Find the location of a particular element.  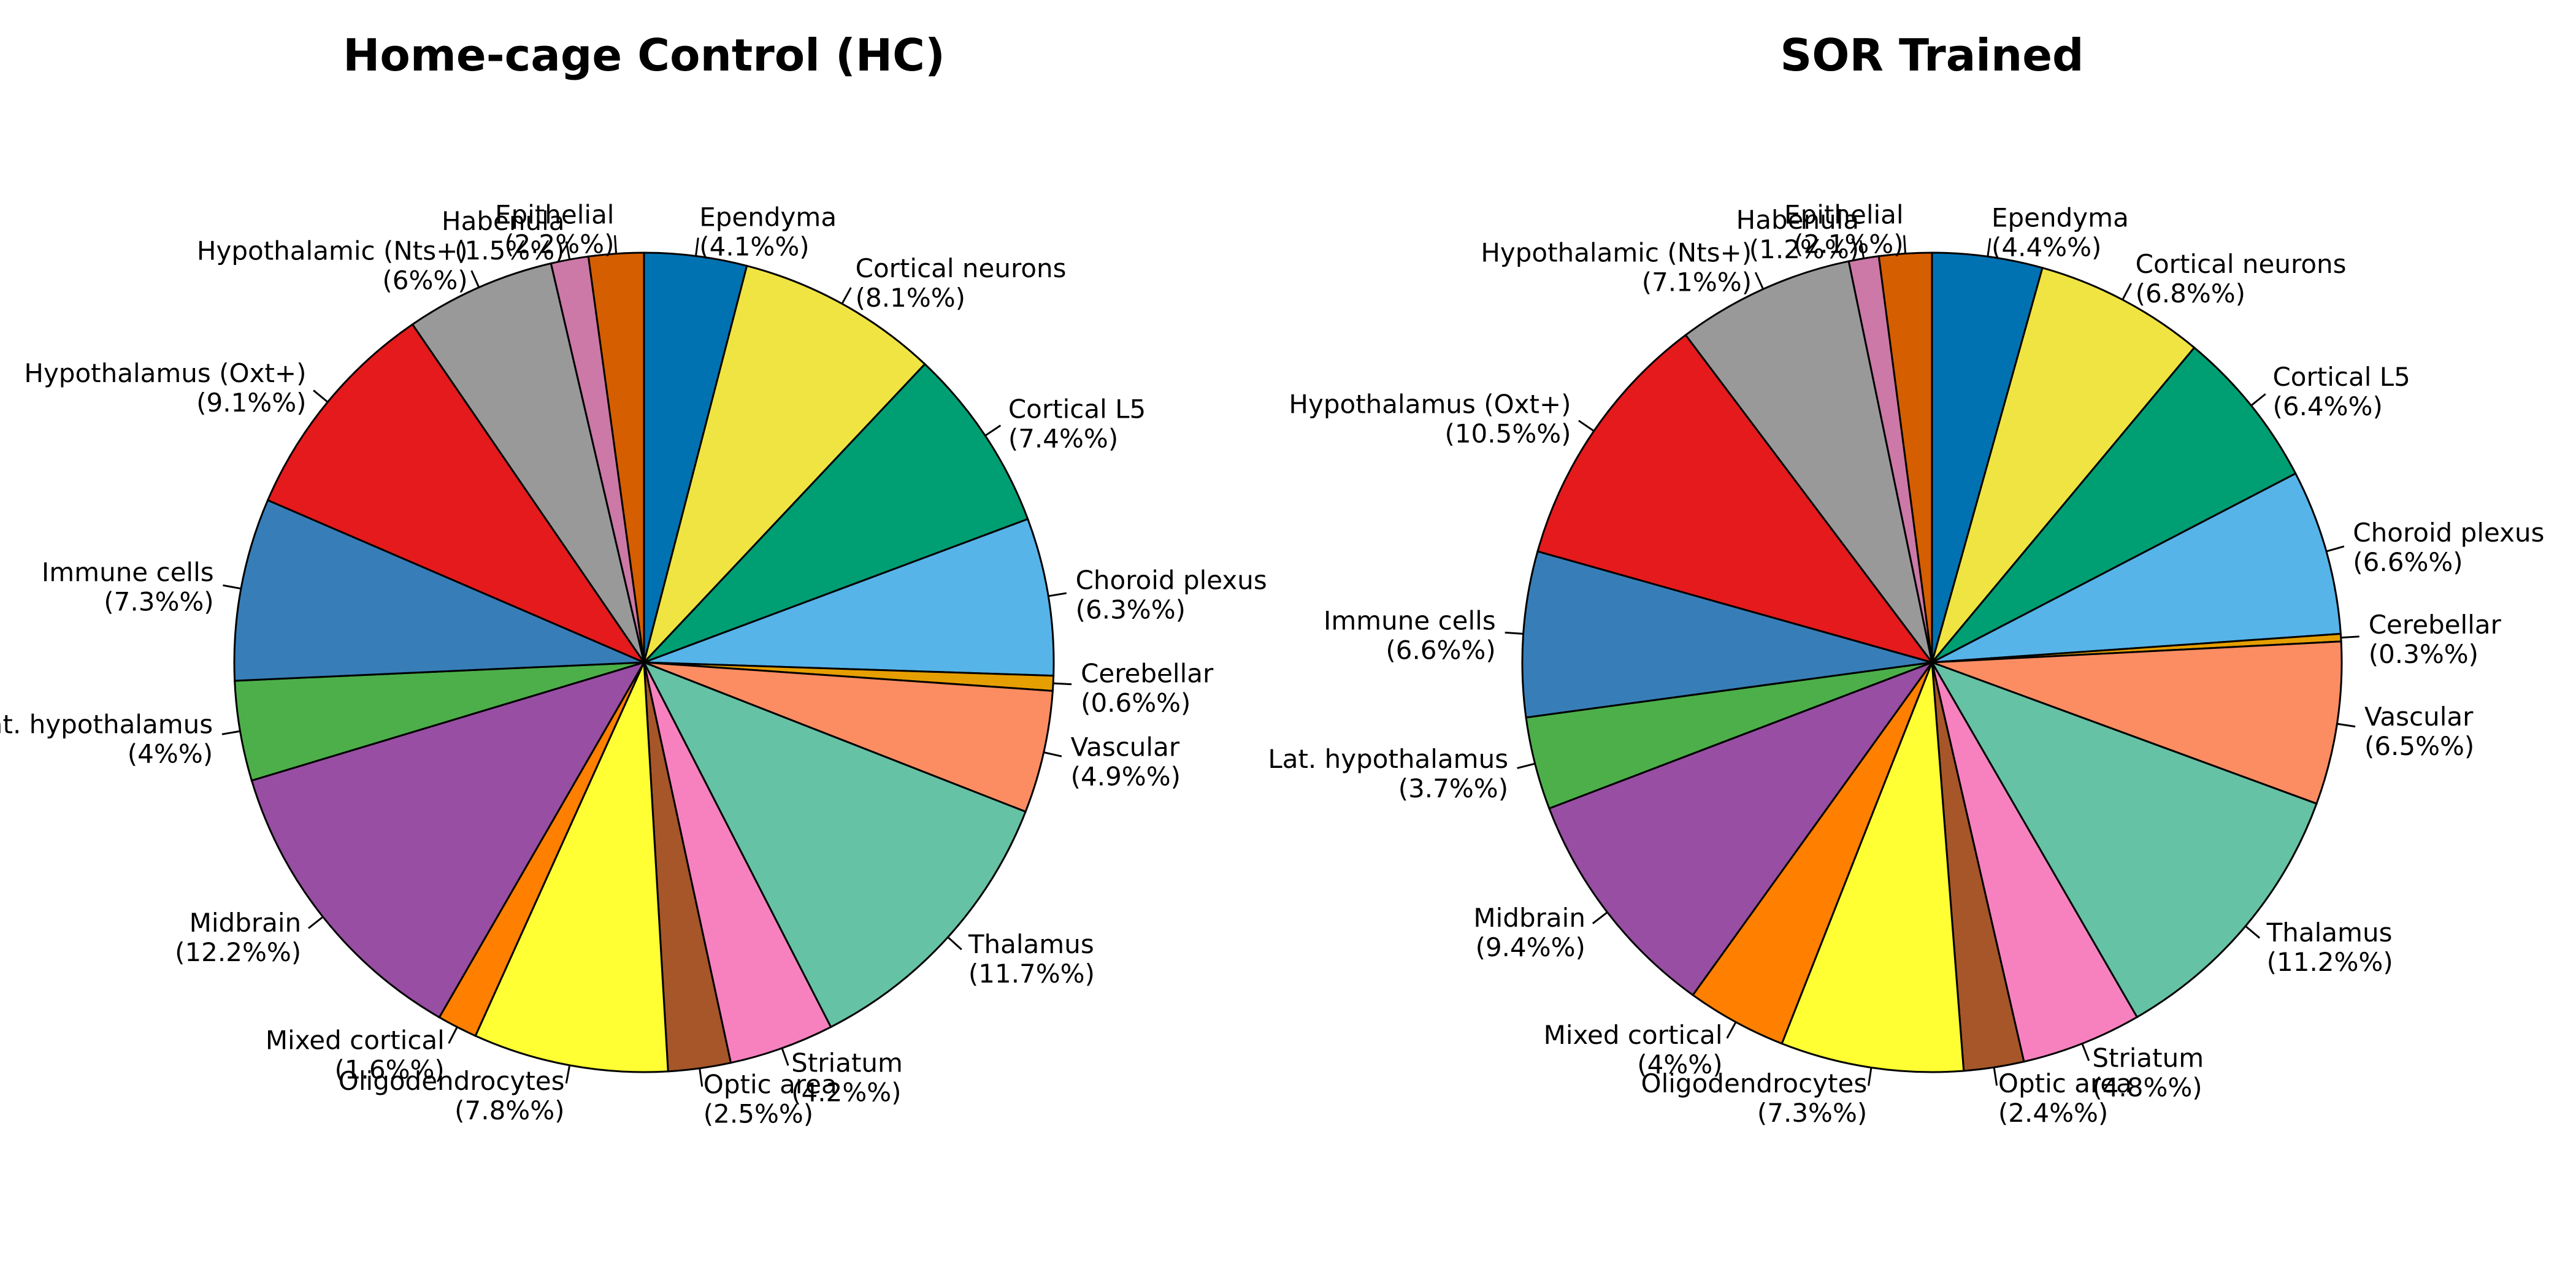

slice-label-mixed-cortical: Mixed cortical (4%%) is located at coordinates (1633, 1049).